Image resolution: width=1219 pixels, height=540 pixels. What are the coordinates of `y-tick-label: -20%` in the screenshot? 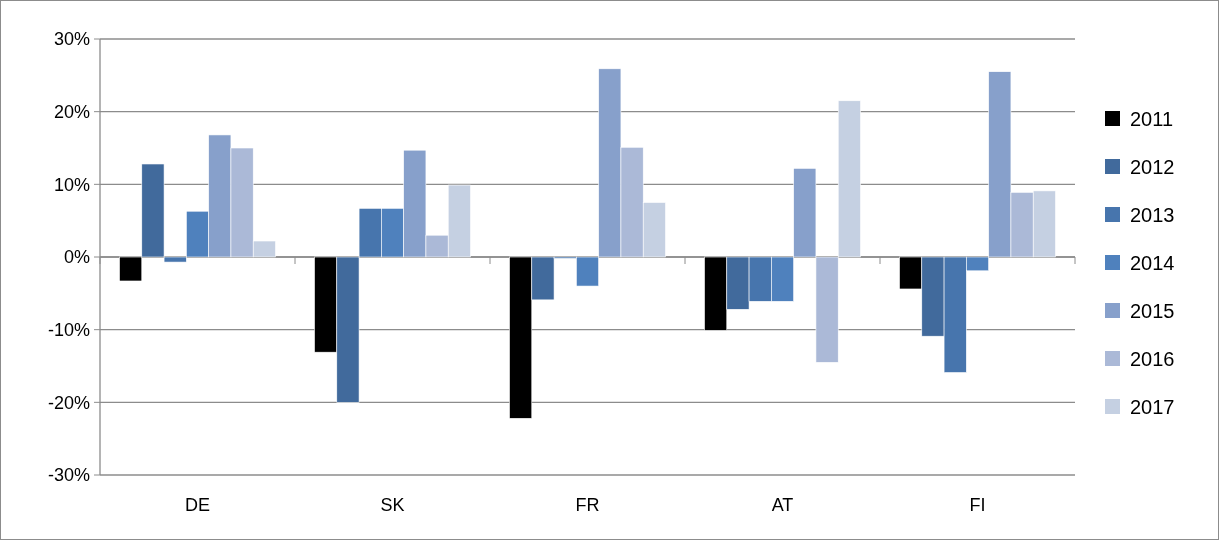 It's located at (68, 402).